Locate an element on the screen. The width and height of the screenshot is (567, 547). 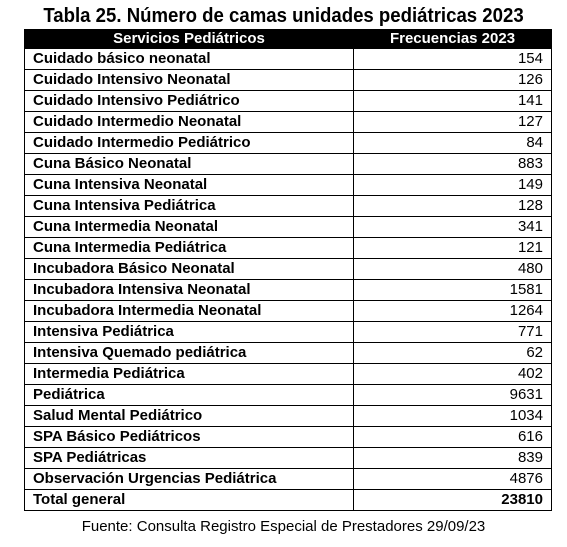
table-row: Cuidado Intensivo Neonatal 126 is located at coordinates (288, 80).